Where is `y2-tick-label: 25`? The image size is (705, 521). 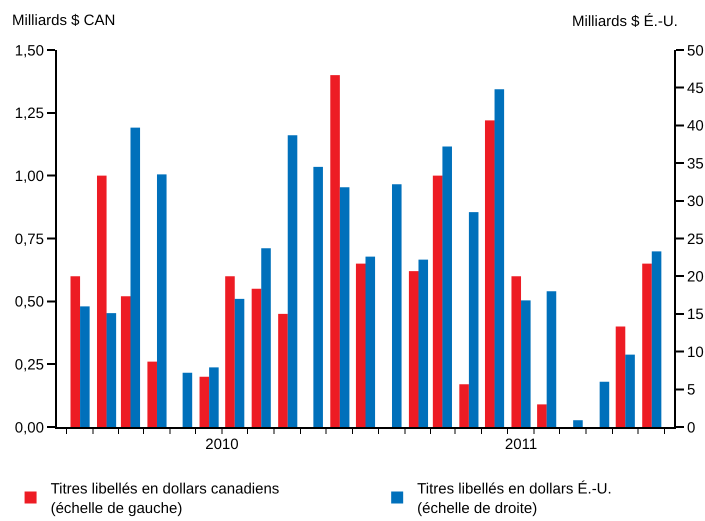 y2-tick-label: 25 is located at coordinates (695, 239).